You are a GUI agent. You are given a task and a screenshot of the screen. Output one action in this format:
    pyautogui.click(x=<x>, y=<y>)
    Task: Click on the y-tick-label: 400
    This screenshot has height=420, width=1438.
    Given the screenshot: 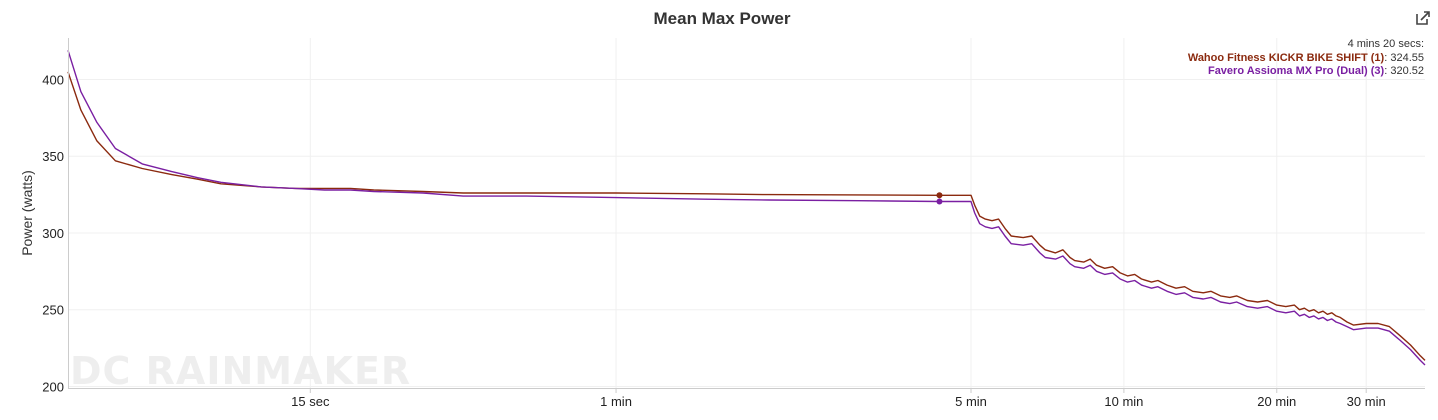 What is the action you would take?
    pyautogui.click(x=53, y=79)
    